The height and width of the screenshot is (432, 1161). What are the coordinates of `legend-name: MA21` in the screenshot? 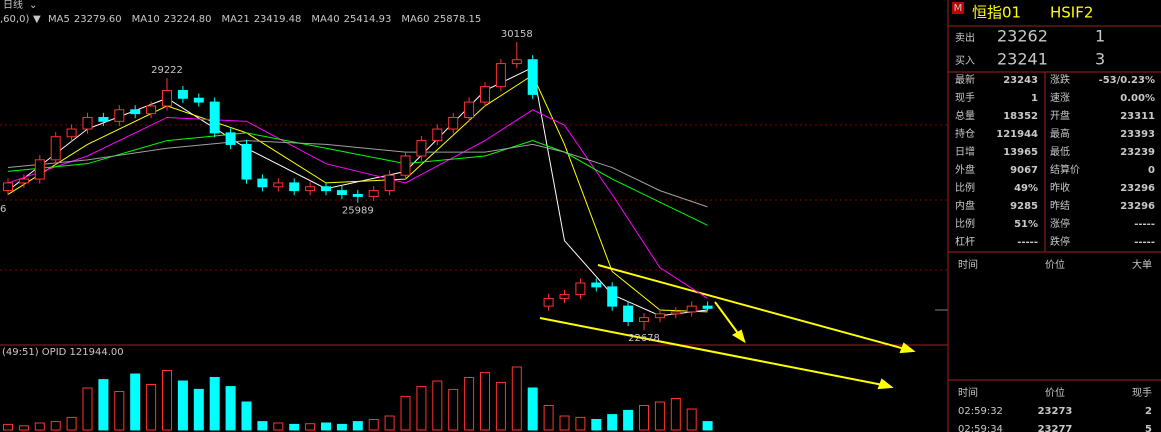 It's located at (235, 19).